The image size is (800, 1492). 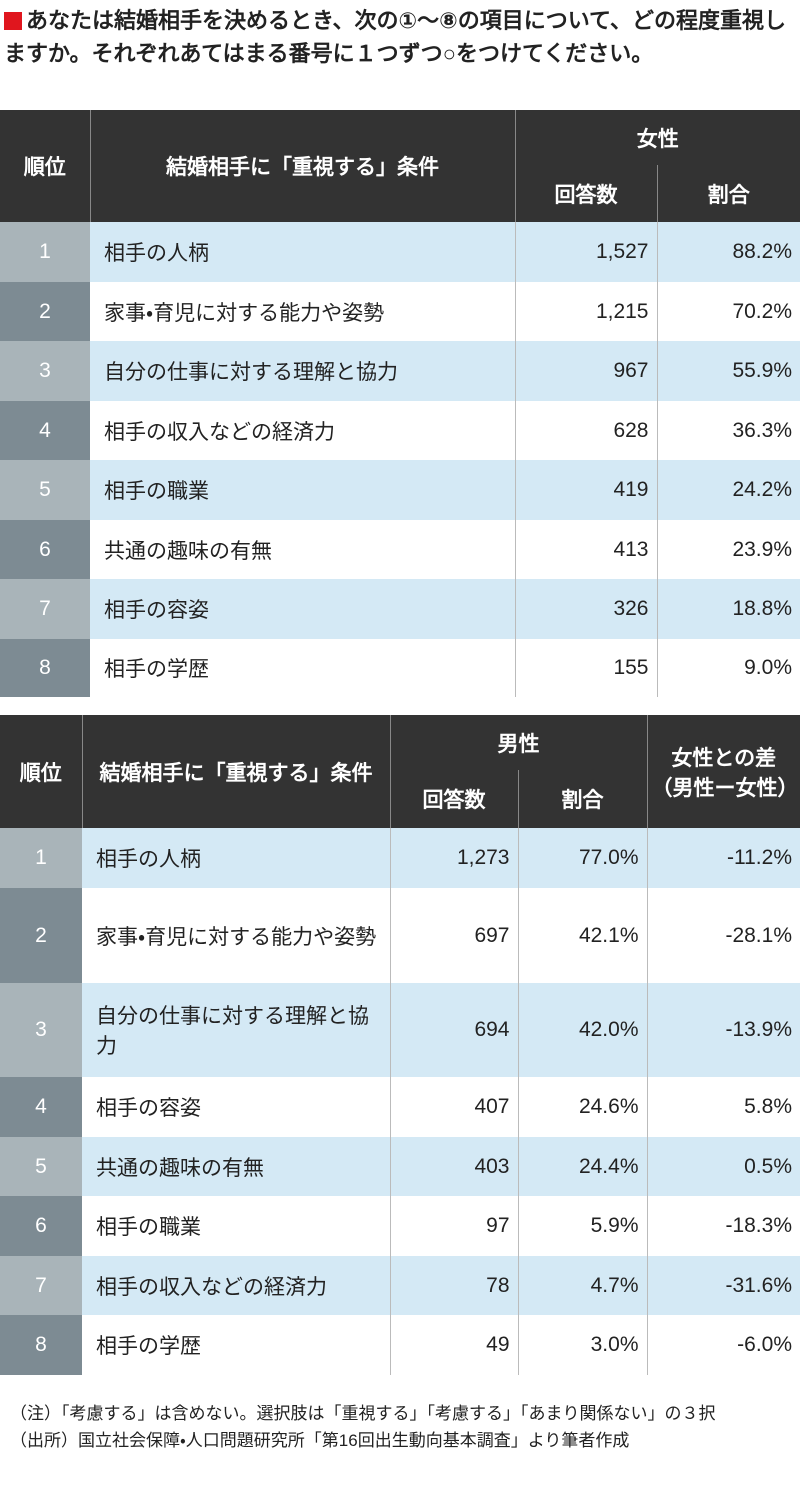 I want to click on cell-ratio: 24.6%, so click(x=582, y=1107).